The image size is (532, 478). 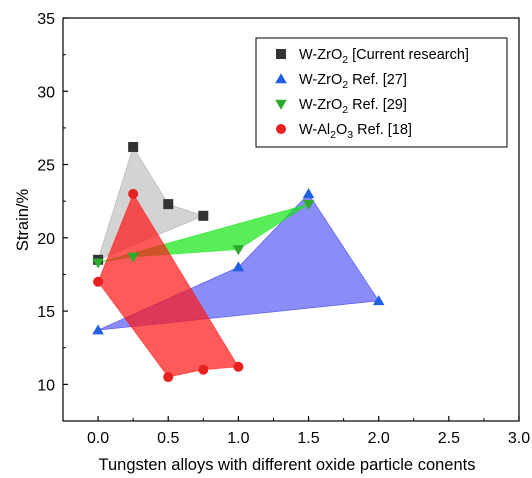 I want to click on x-tick-label: 1.0, so click(x=238, y=438).